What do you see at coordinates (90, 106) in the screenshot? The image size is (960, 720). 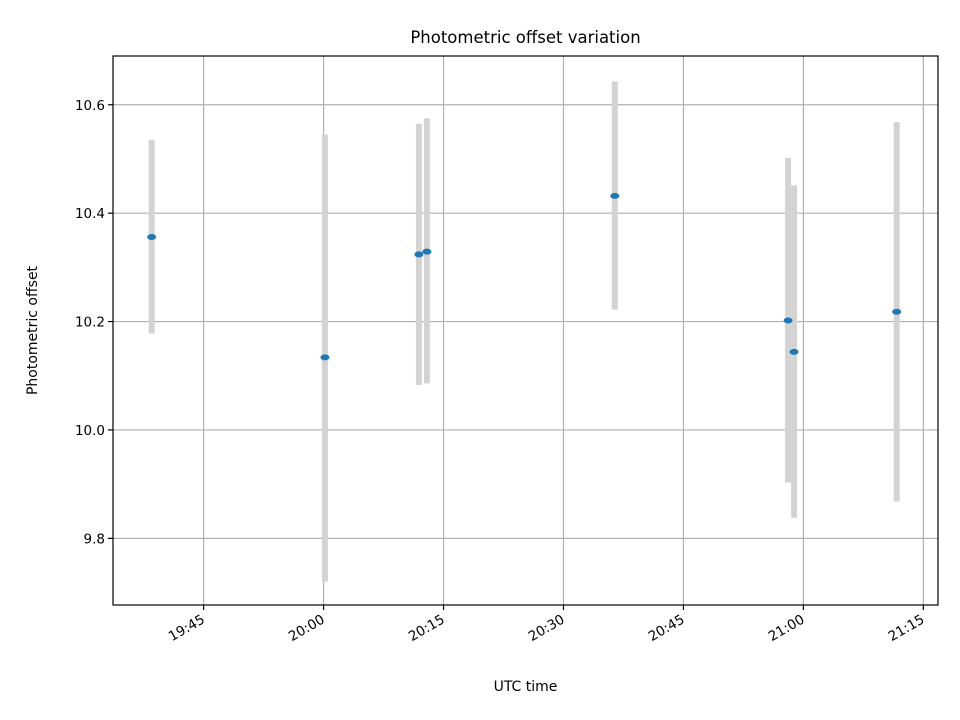 I see `y-tick-label: 10.6` at bounding box center [90, 106].